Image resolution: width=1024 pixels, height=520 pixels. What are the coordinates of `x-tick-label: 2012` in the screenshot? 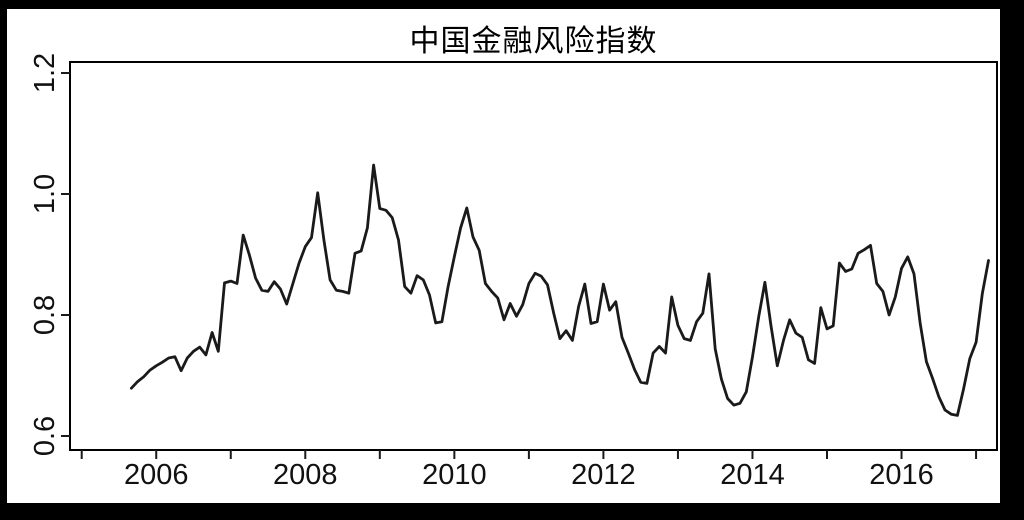 It's located at (603, 475).